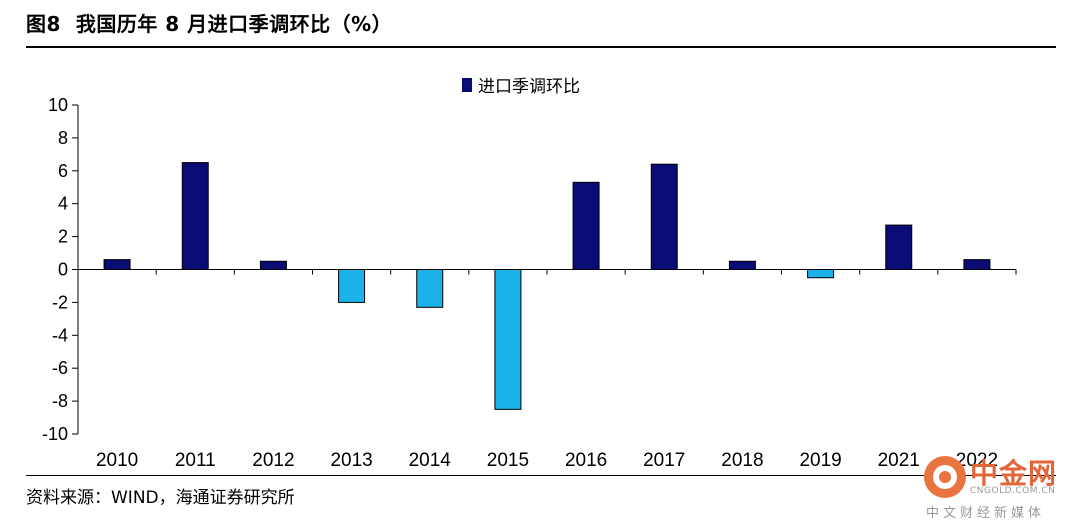  Describe the element at coordinates (63, 171) in the screenshot. I see `y-tick-label: 6` at that location.